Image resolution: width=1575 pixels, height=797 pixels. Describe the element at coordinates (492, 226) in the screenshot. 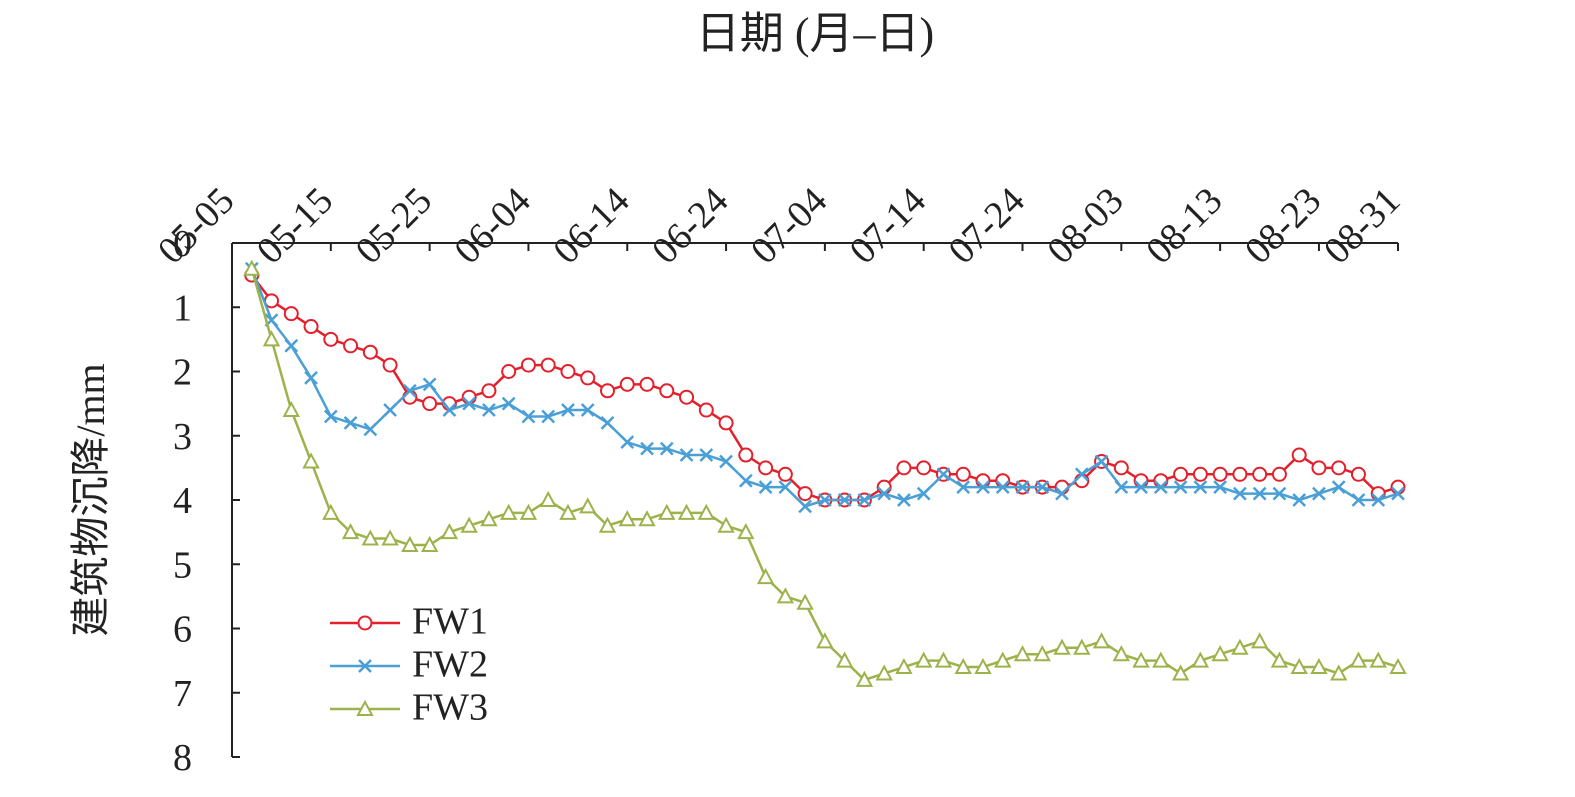

I see `x-tick-label: 06-04` at that location.